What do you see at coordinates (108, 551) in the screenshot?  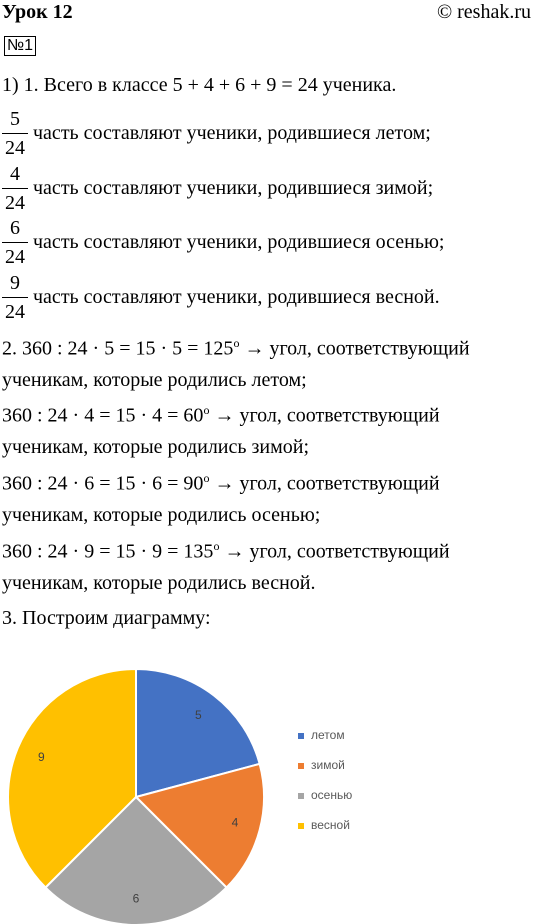 I see `expression: 360 : 24 · 9 = 15 · 9 = 135` at bounding box center [108, 551].